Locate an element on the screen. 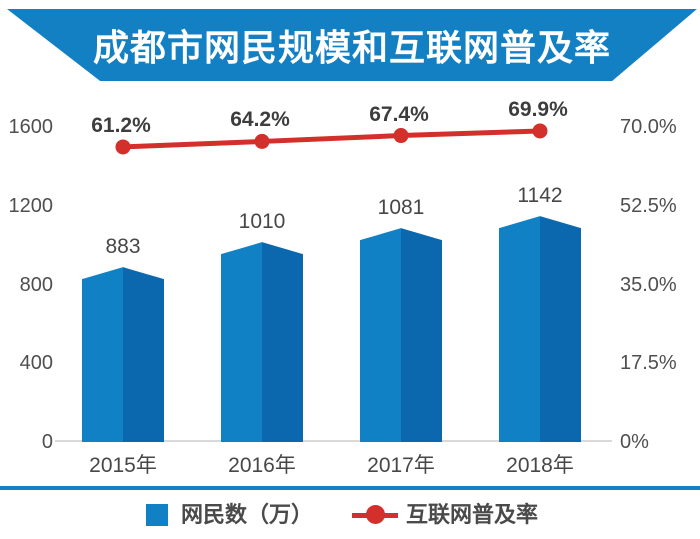 This screenshot has height=539, width=700. x-axis-label: 2016年 is located at coordinates (262, 465).